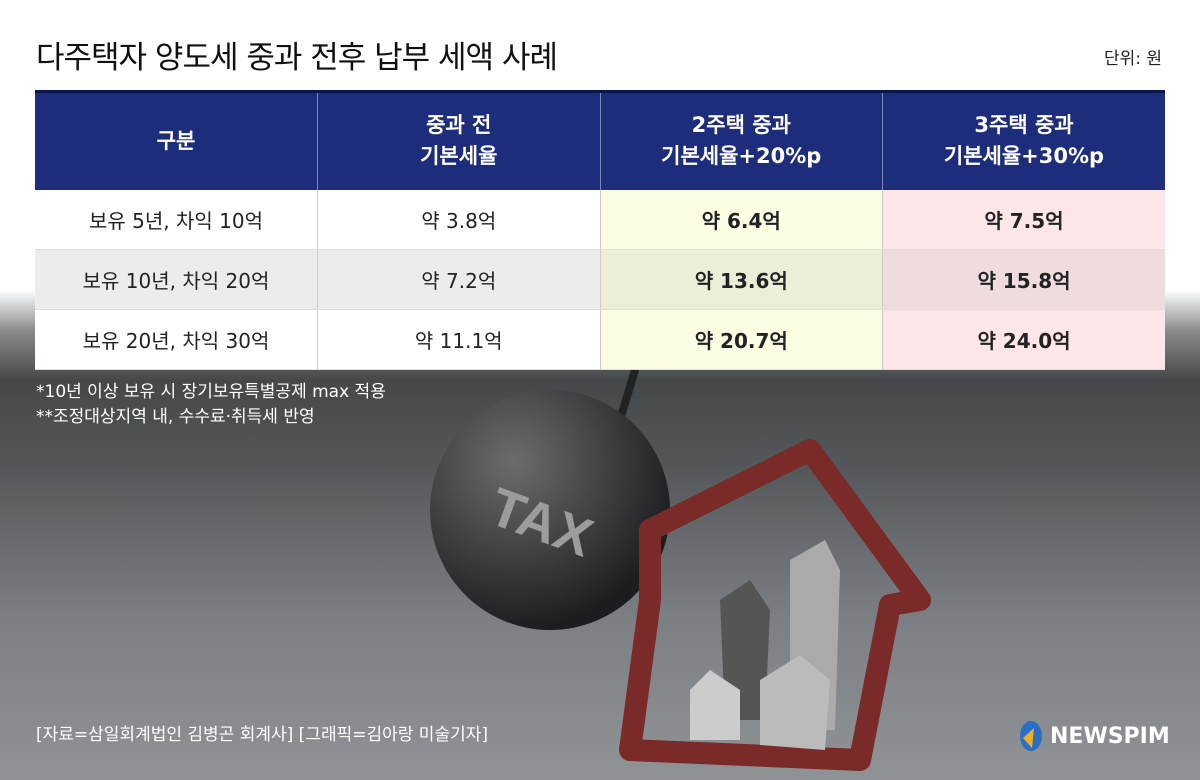 The width and height of the screenshot is (1200, 780). Describe the element at coordinates (211, 392) in the screenshot. I see `footnote: *10년 이상 보유 시 장기보유특별공제 max 적용` at that location.